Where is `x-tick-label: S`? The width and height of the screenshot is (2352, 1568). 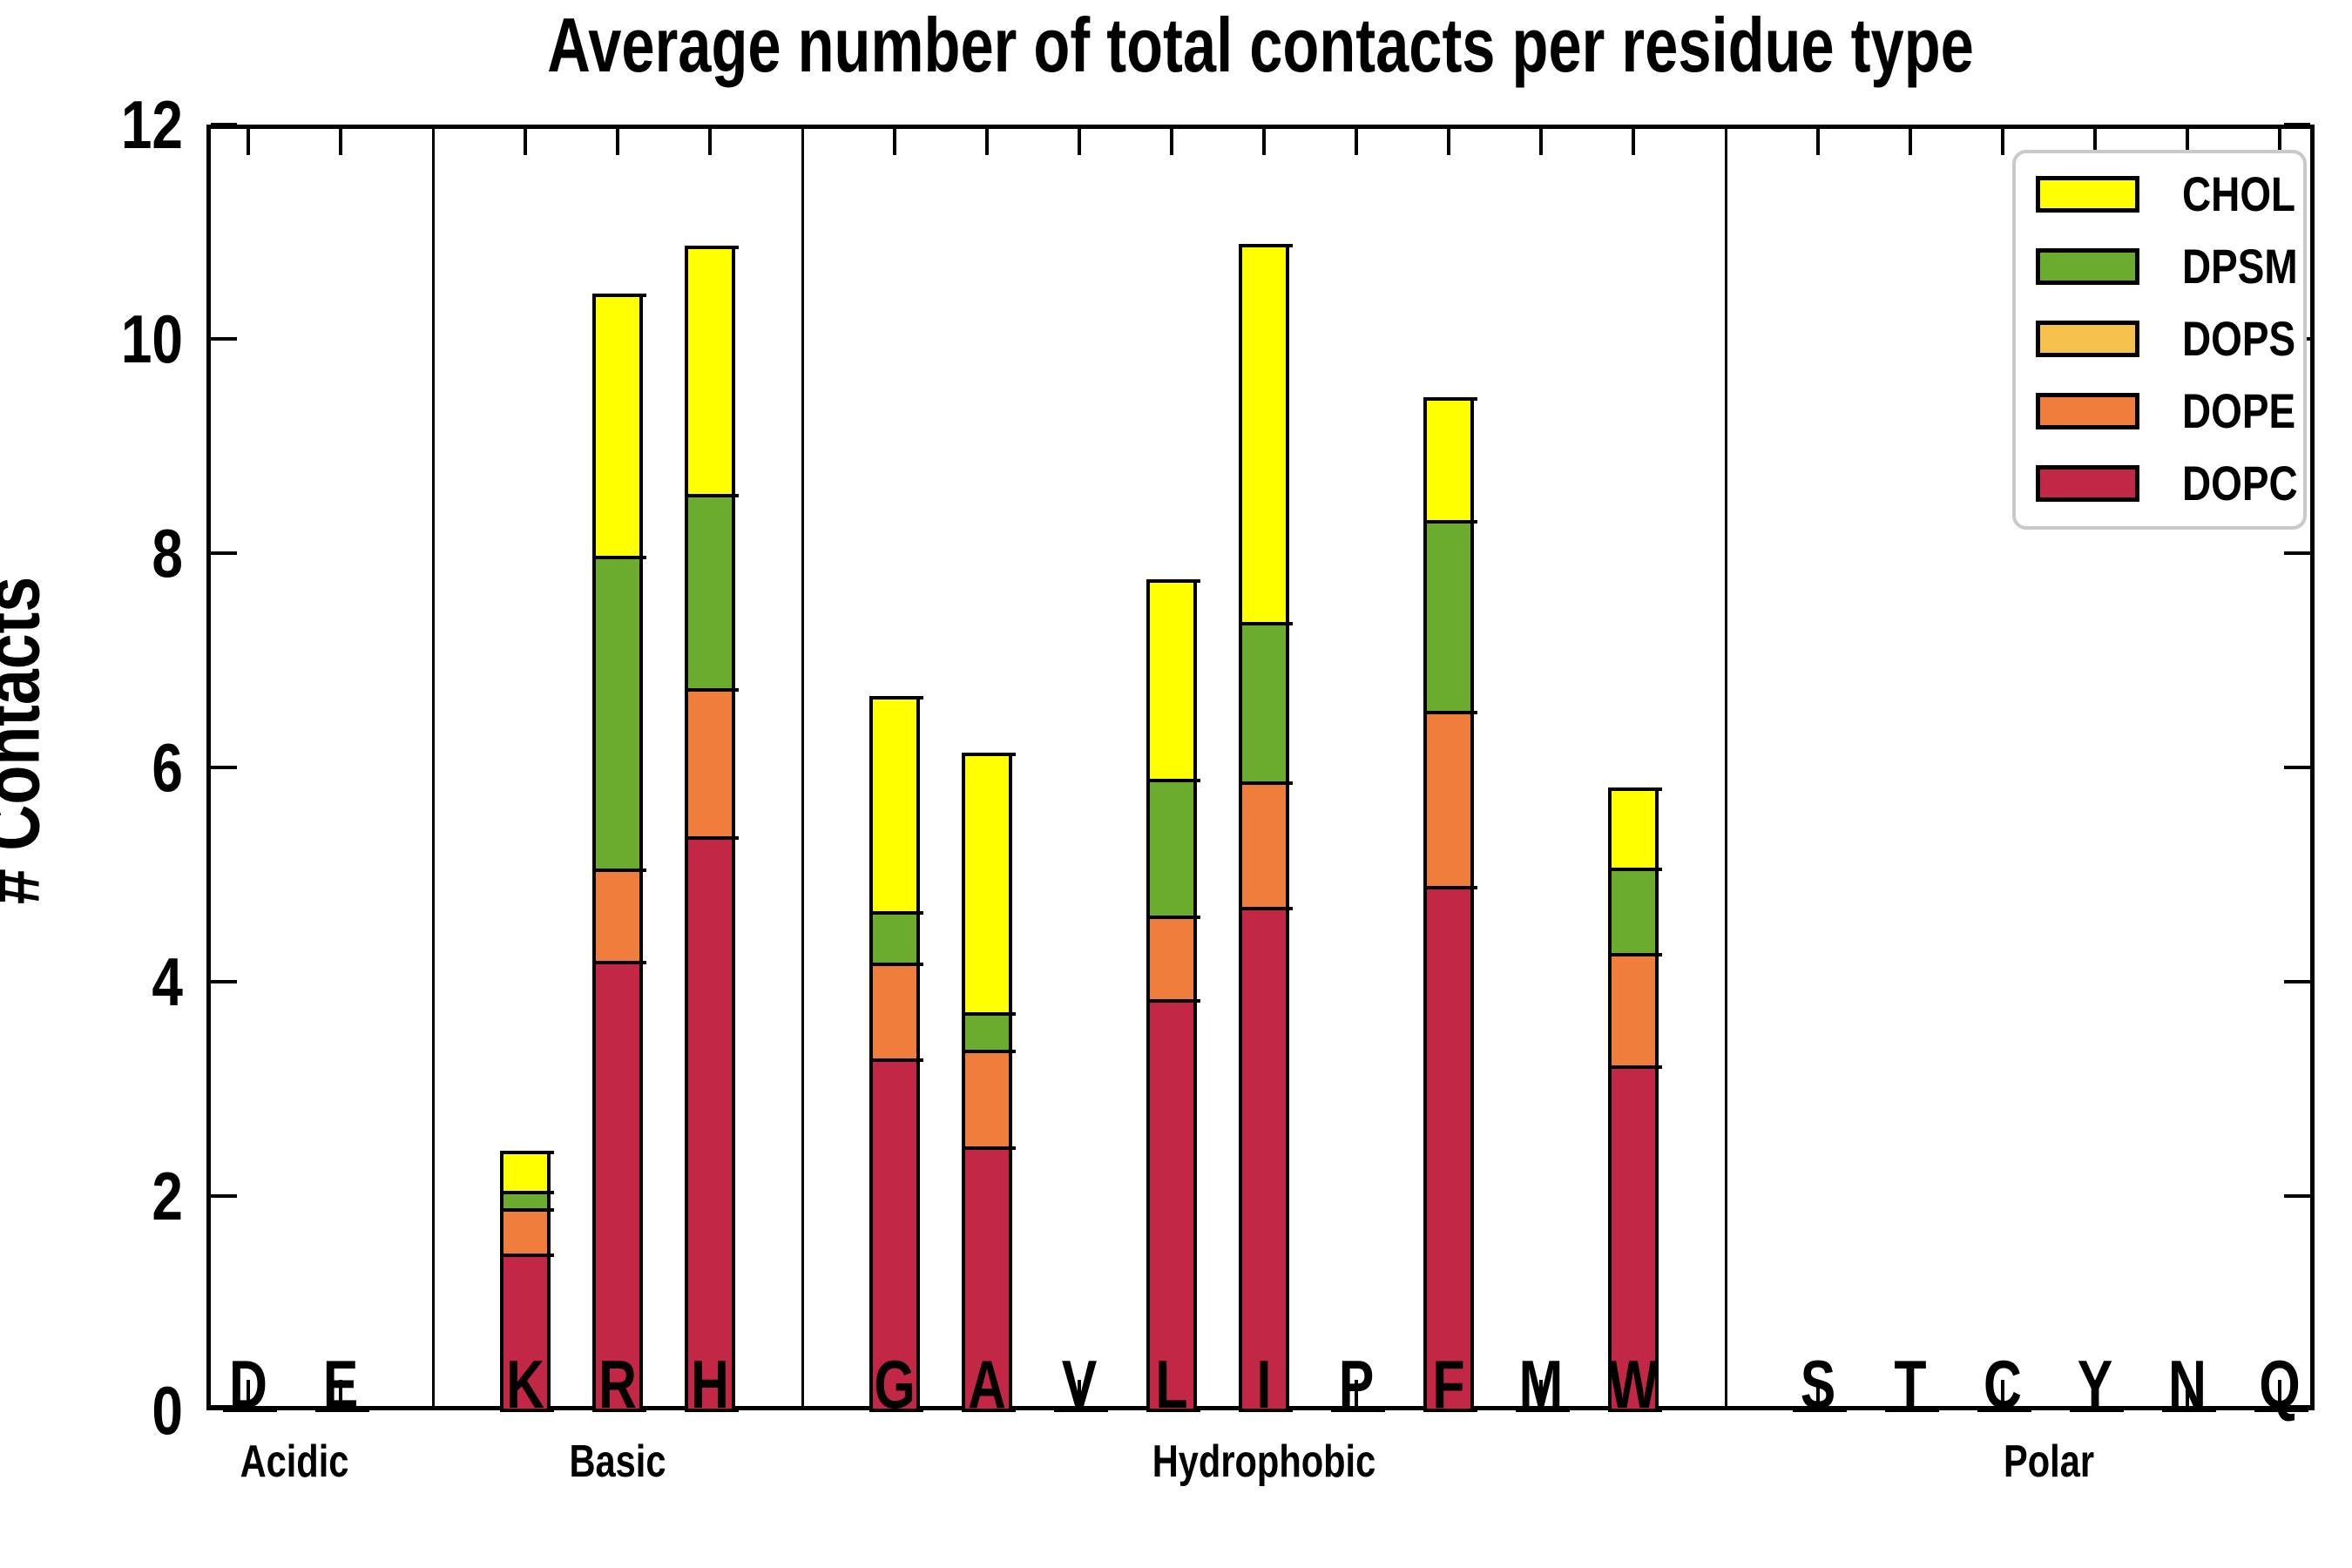
x-tick-label: S is located at coordinates (1818, 1384).